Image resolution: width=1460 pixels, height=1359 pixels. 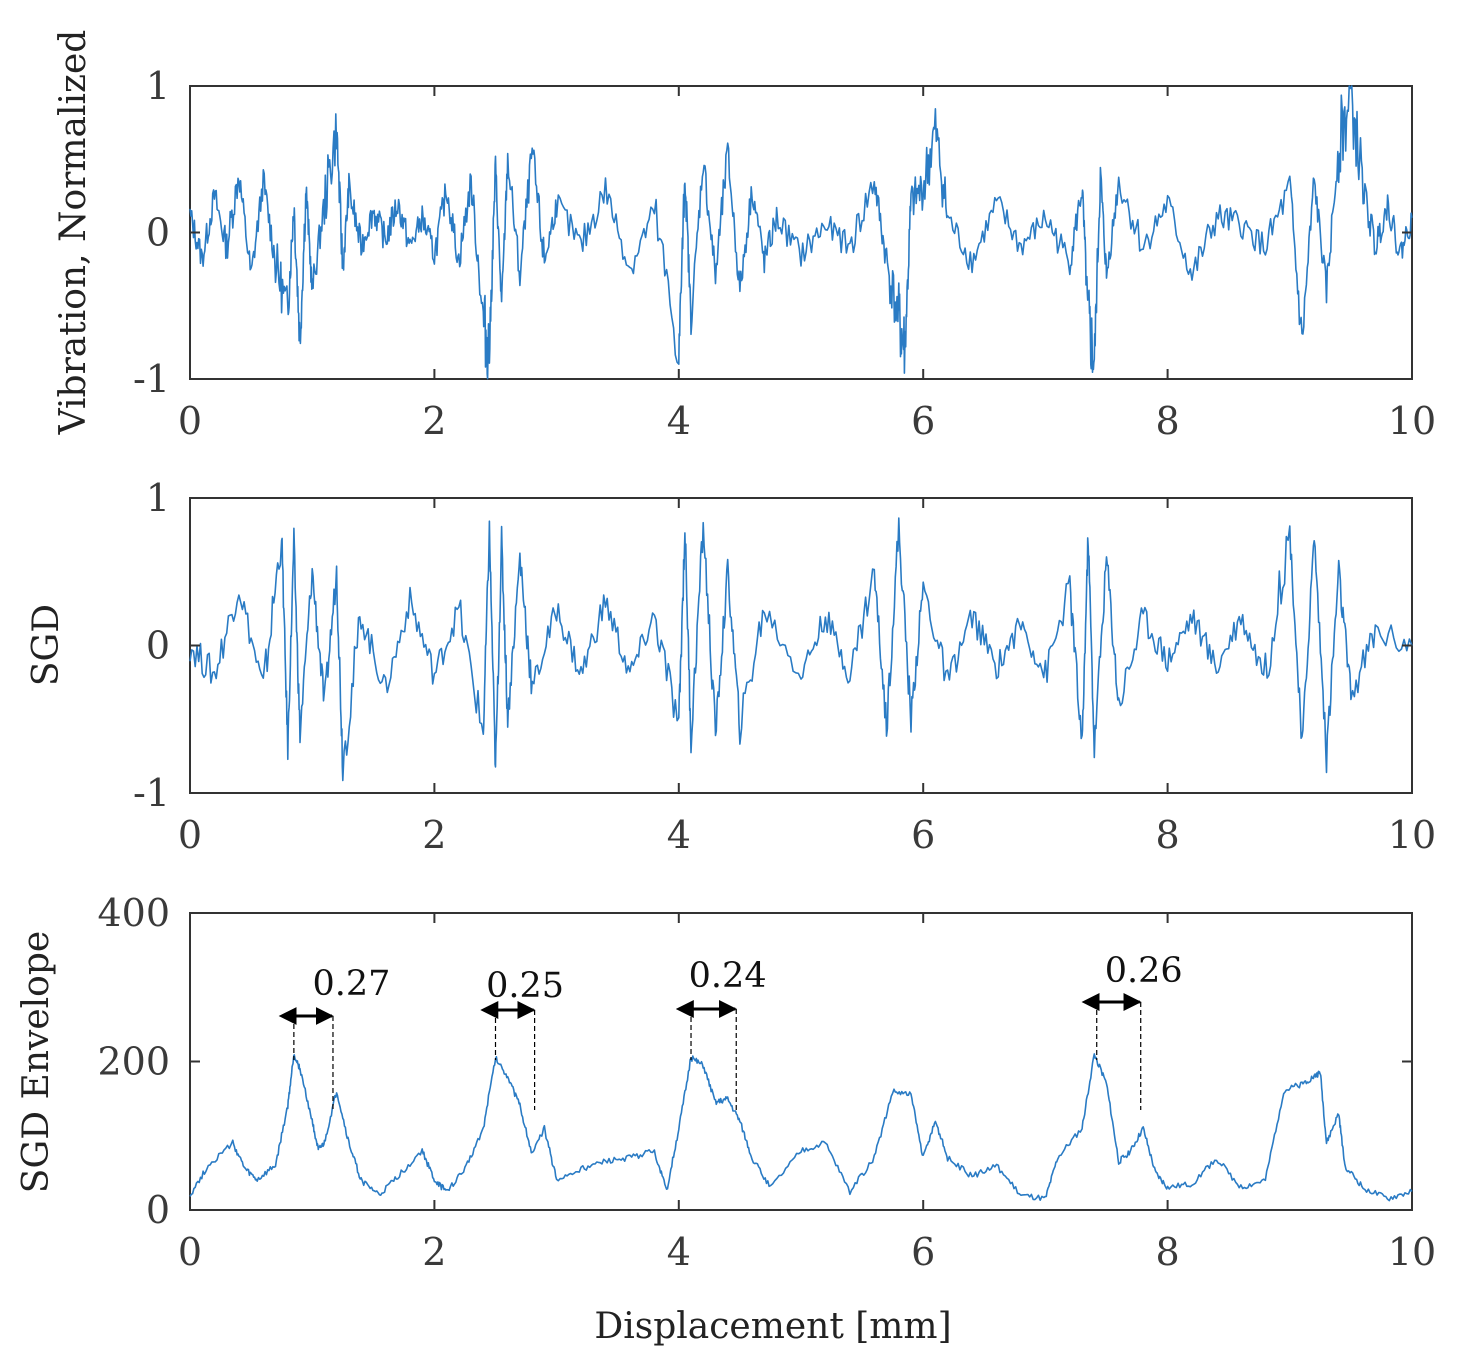 I want to click on x-tick-label-vibration-1: 2, so click(x=434, y=421).